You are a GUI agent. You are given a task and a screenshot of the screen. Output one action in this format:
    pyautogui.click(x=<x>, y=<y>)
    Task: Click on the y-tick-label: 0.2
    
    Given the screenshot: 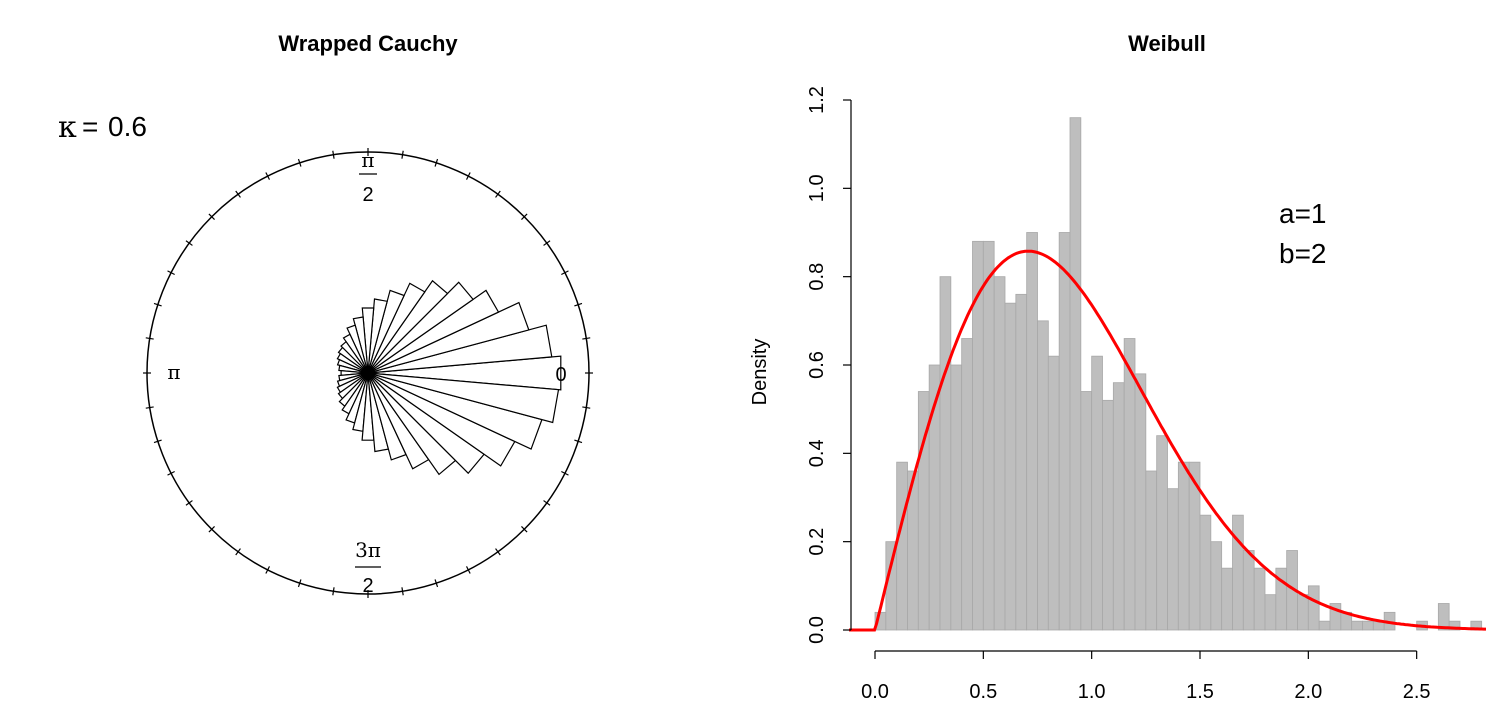 What is the action you would take?
    pyautogui.click(x=817, y=542)
    